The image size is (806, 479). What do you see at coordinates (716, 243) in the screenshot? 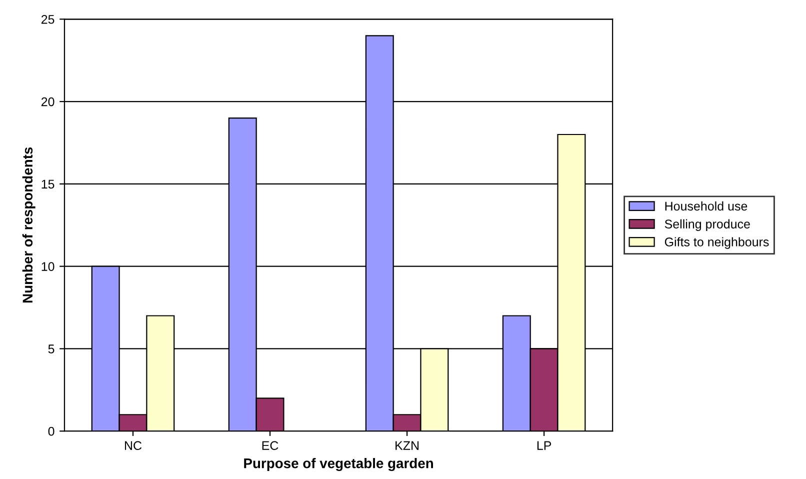
I see `legend-label: Gifts to neighbours` at bounding box center [716, 243].